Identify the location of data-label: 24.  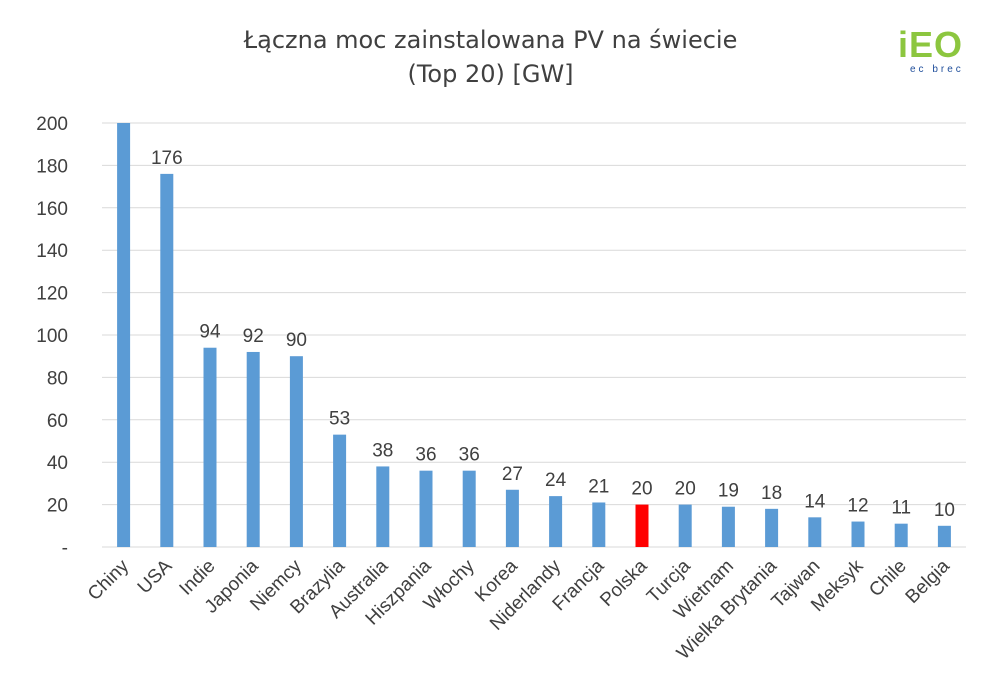
(556, 480).